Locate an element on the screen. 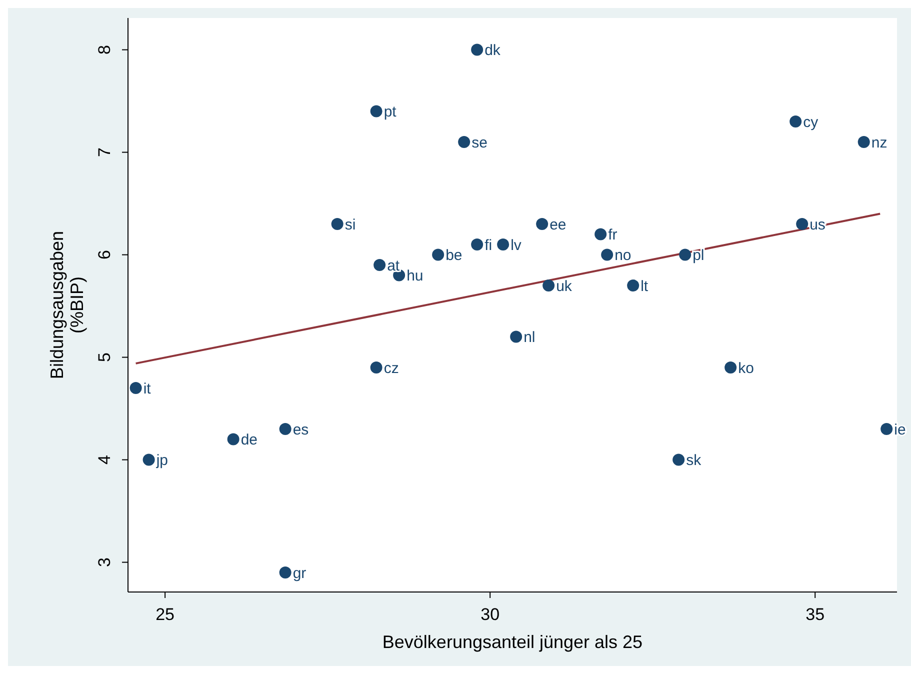 The height and width of the screenshot is (674, 911). x-tick-label: 35 is located at coordinates (815, 614).